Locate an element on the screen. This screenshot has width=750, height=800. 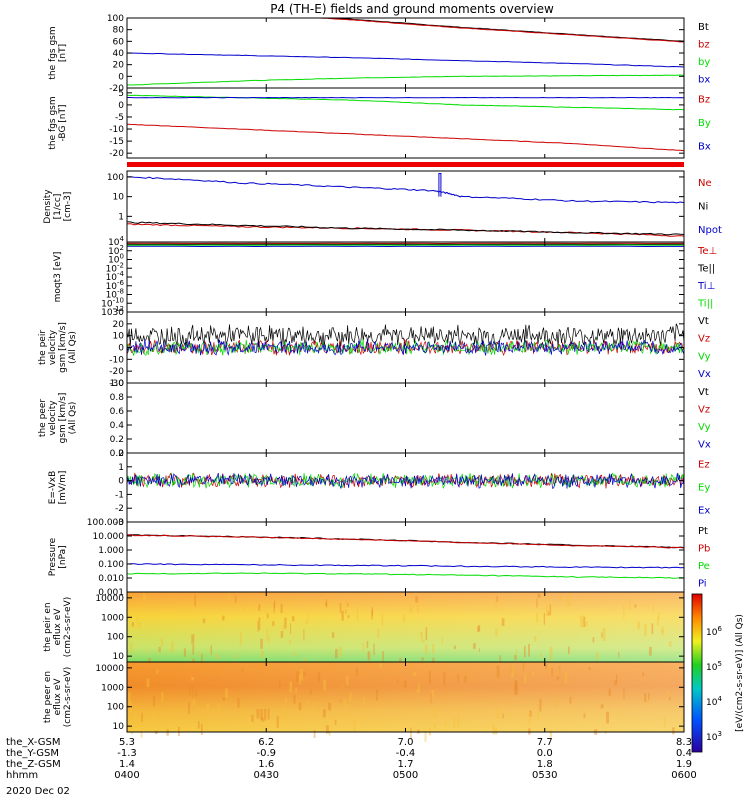
y-tick-label: 0.6 is located at coordinates (117, 412).